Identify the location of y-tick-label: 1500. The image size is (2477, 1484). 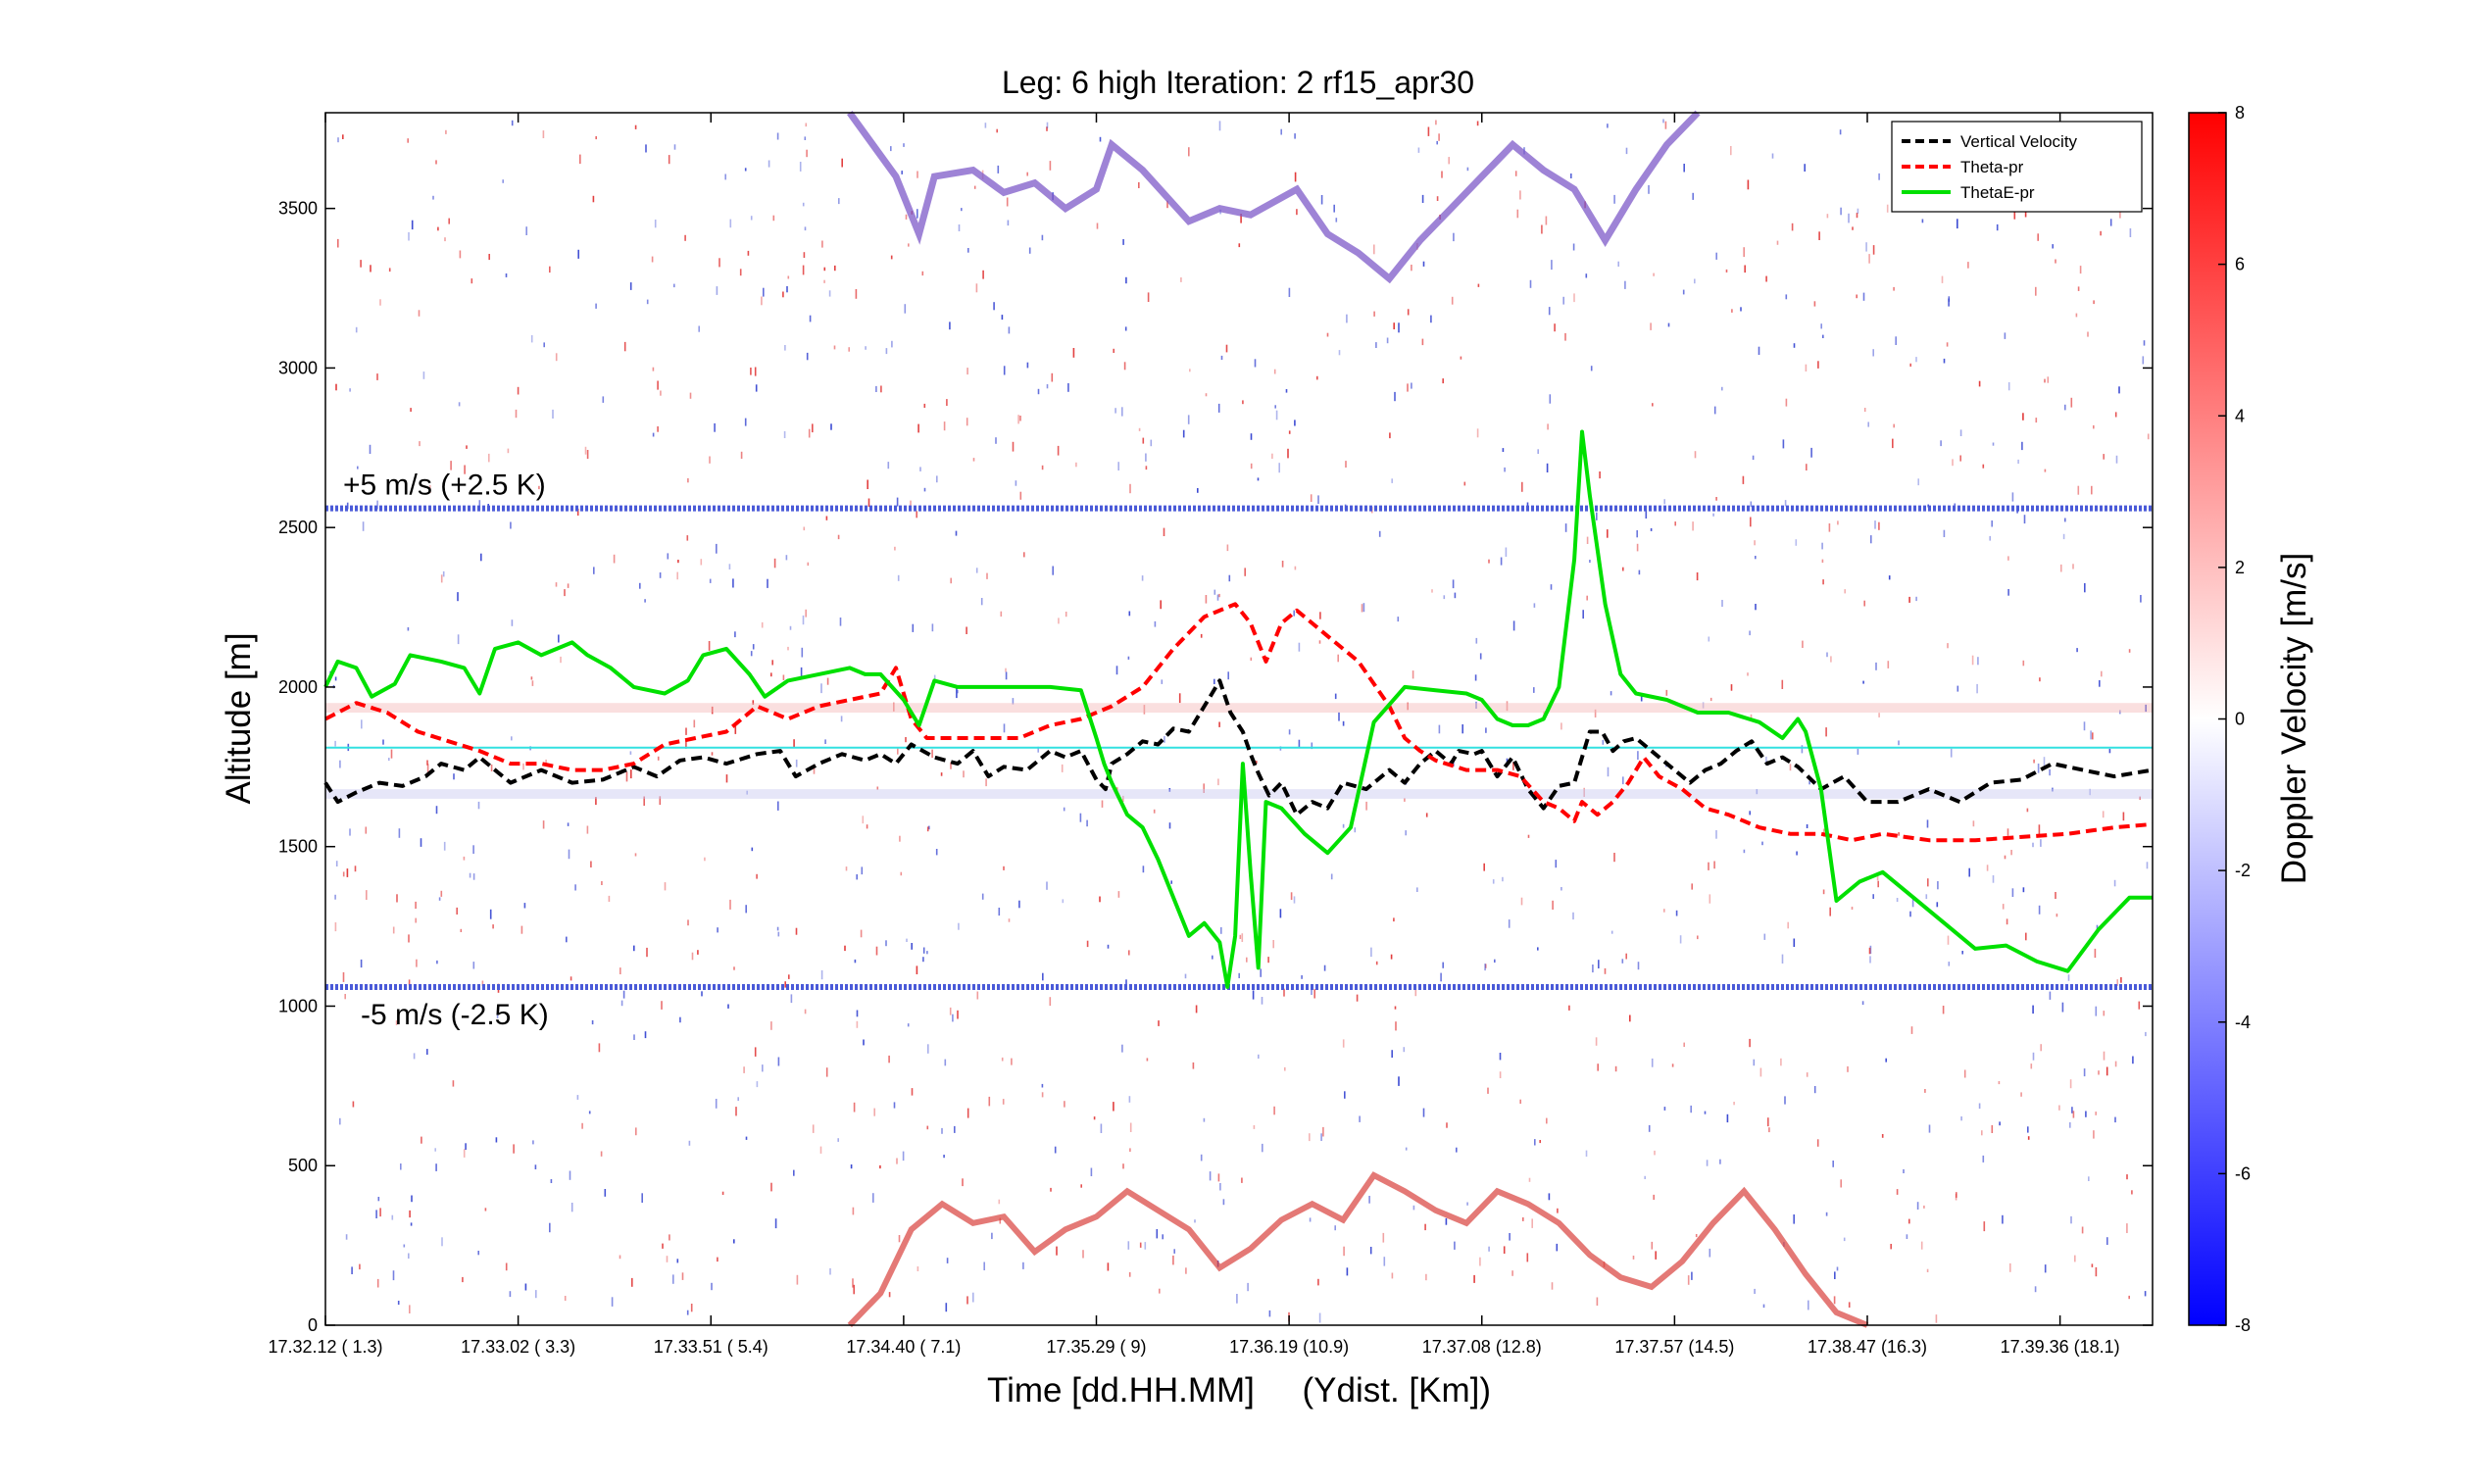
(298, 847).